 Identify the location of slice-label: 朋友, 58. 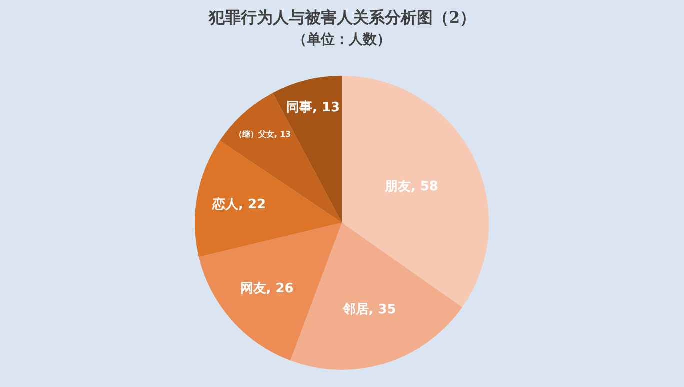
(411, 186).